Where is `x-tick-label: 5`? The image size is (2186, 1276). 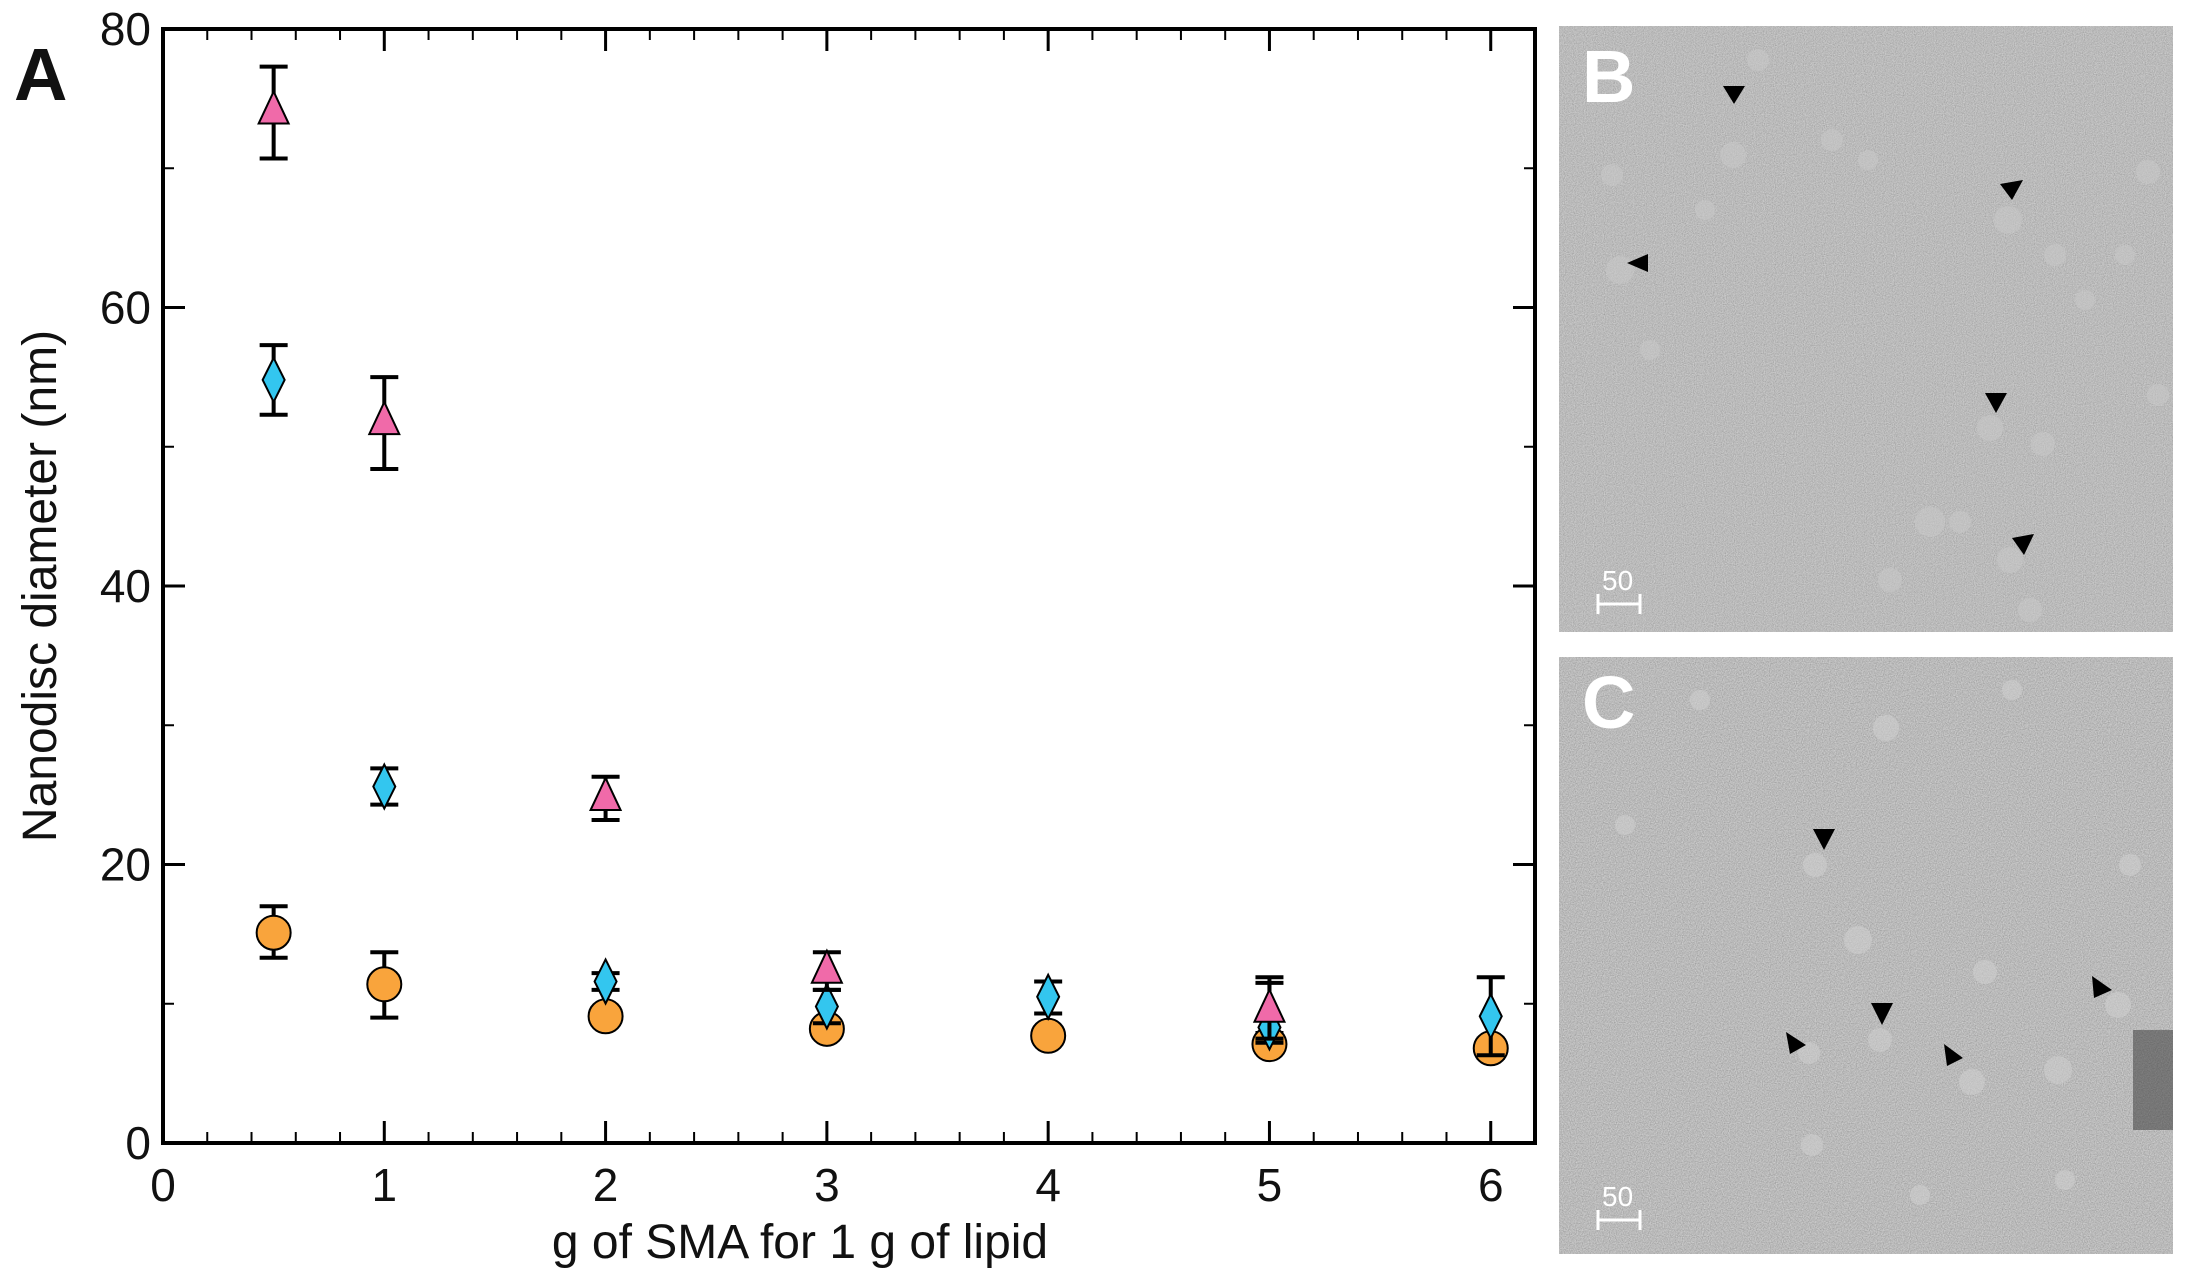
x-tick-label: 5 is located at coordinates (1270, 1185).